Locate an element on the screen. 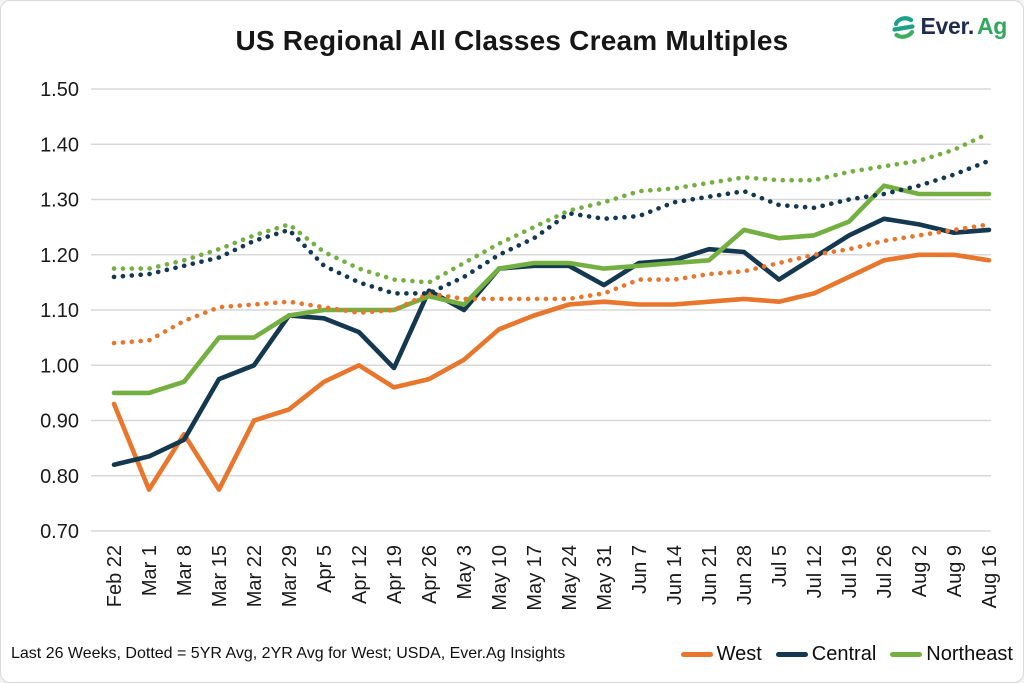 Image resolution: width=1024 pixels, height=683 pixels. legend-label: Central is located at coordinates (844, 653).